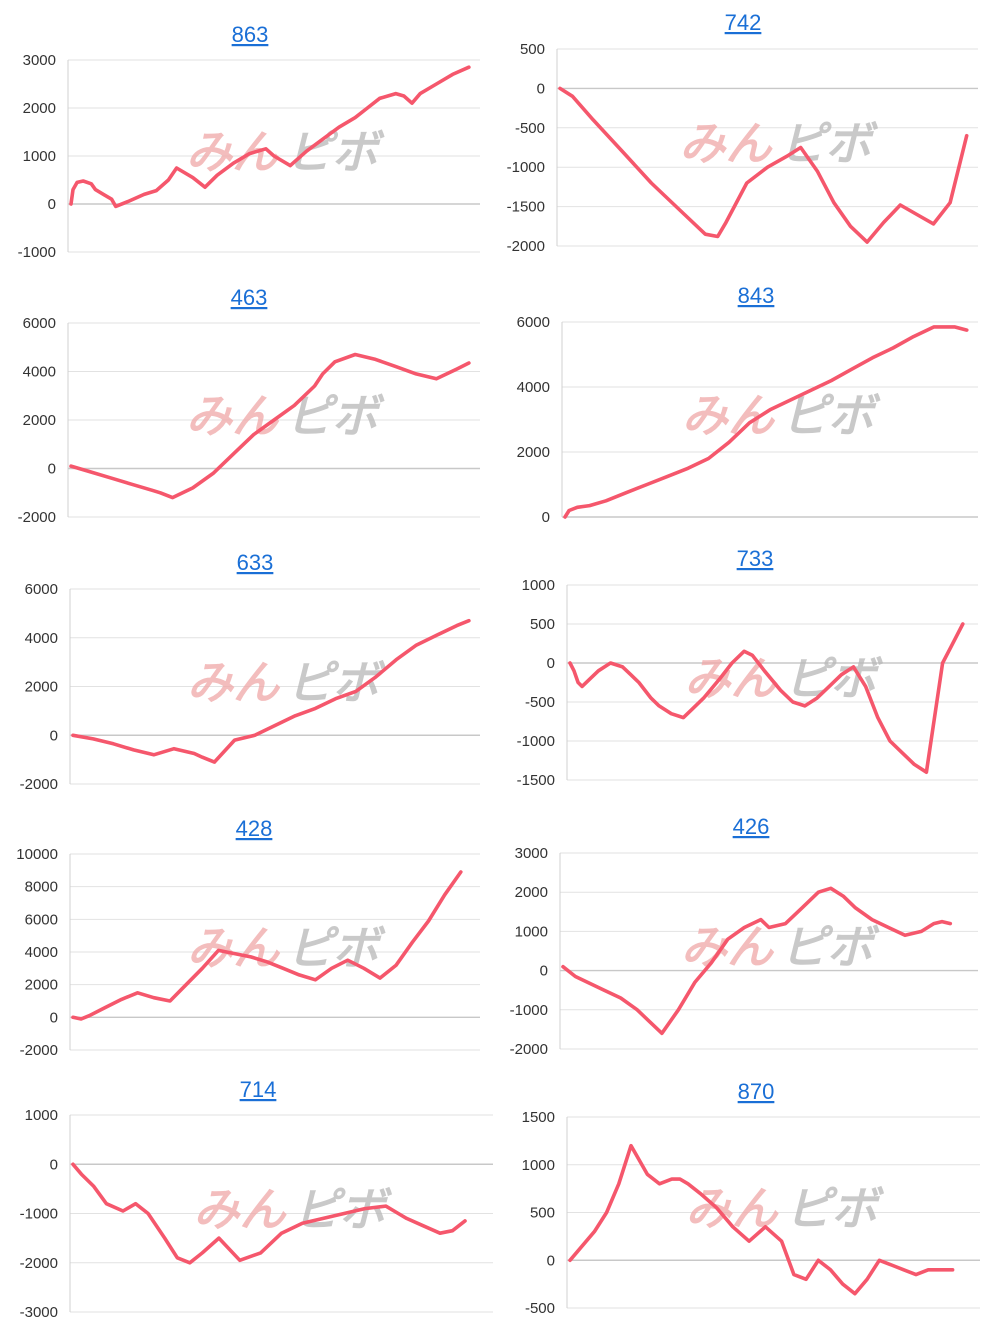 Image resolution: width=1000 pixels, height=1330 pixels. Describe the element at coordinates (756, 295) in the screenshot. I see `chart-title-link: 843` at that location.